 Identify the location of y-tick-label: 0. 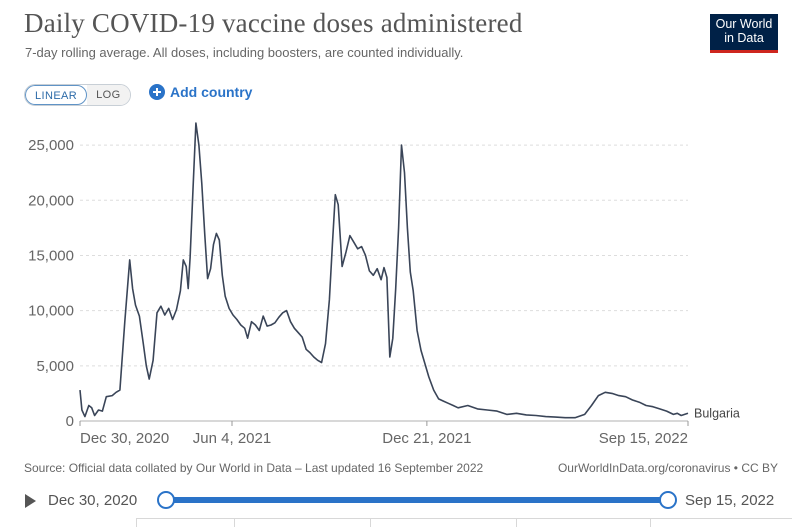
(70, 421).